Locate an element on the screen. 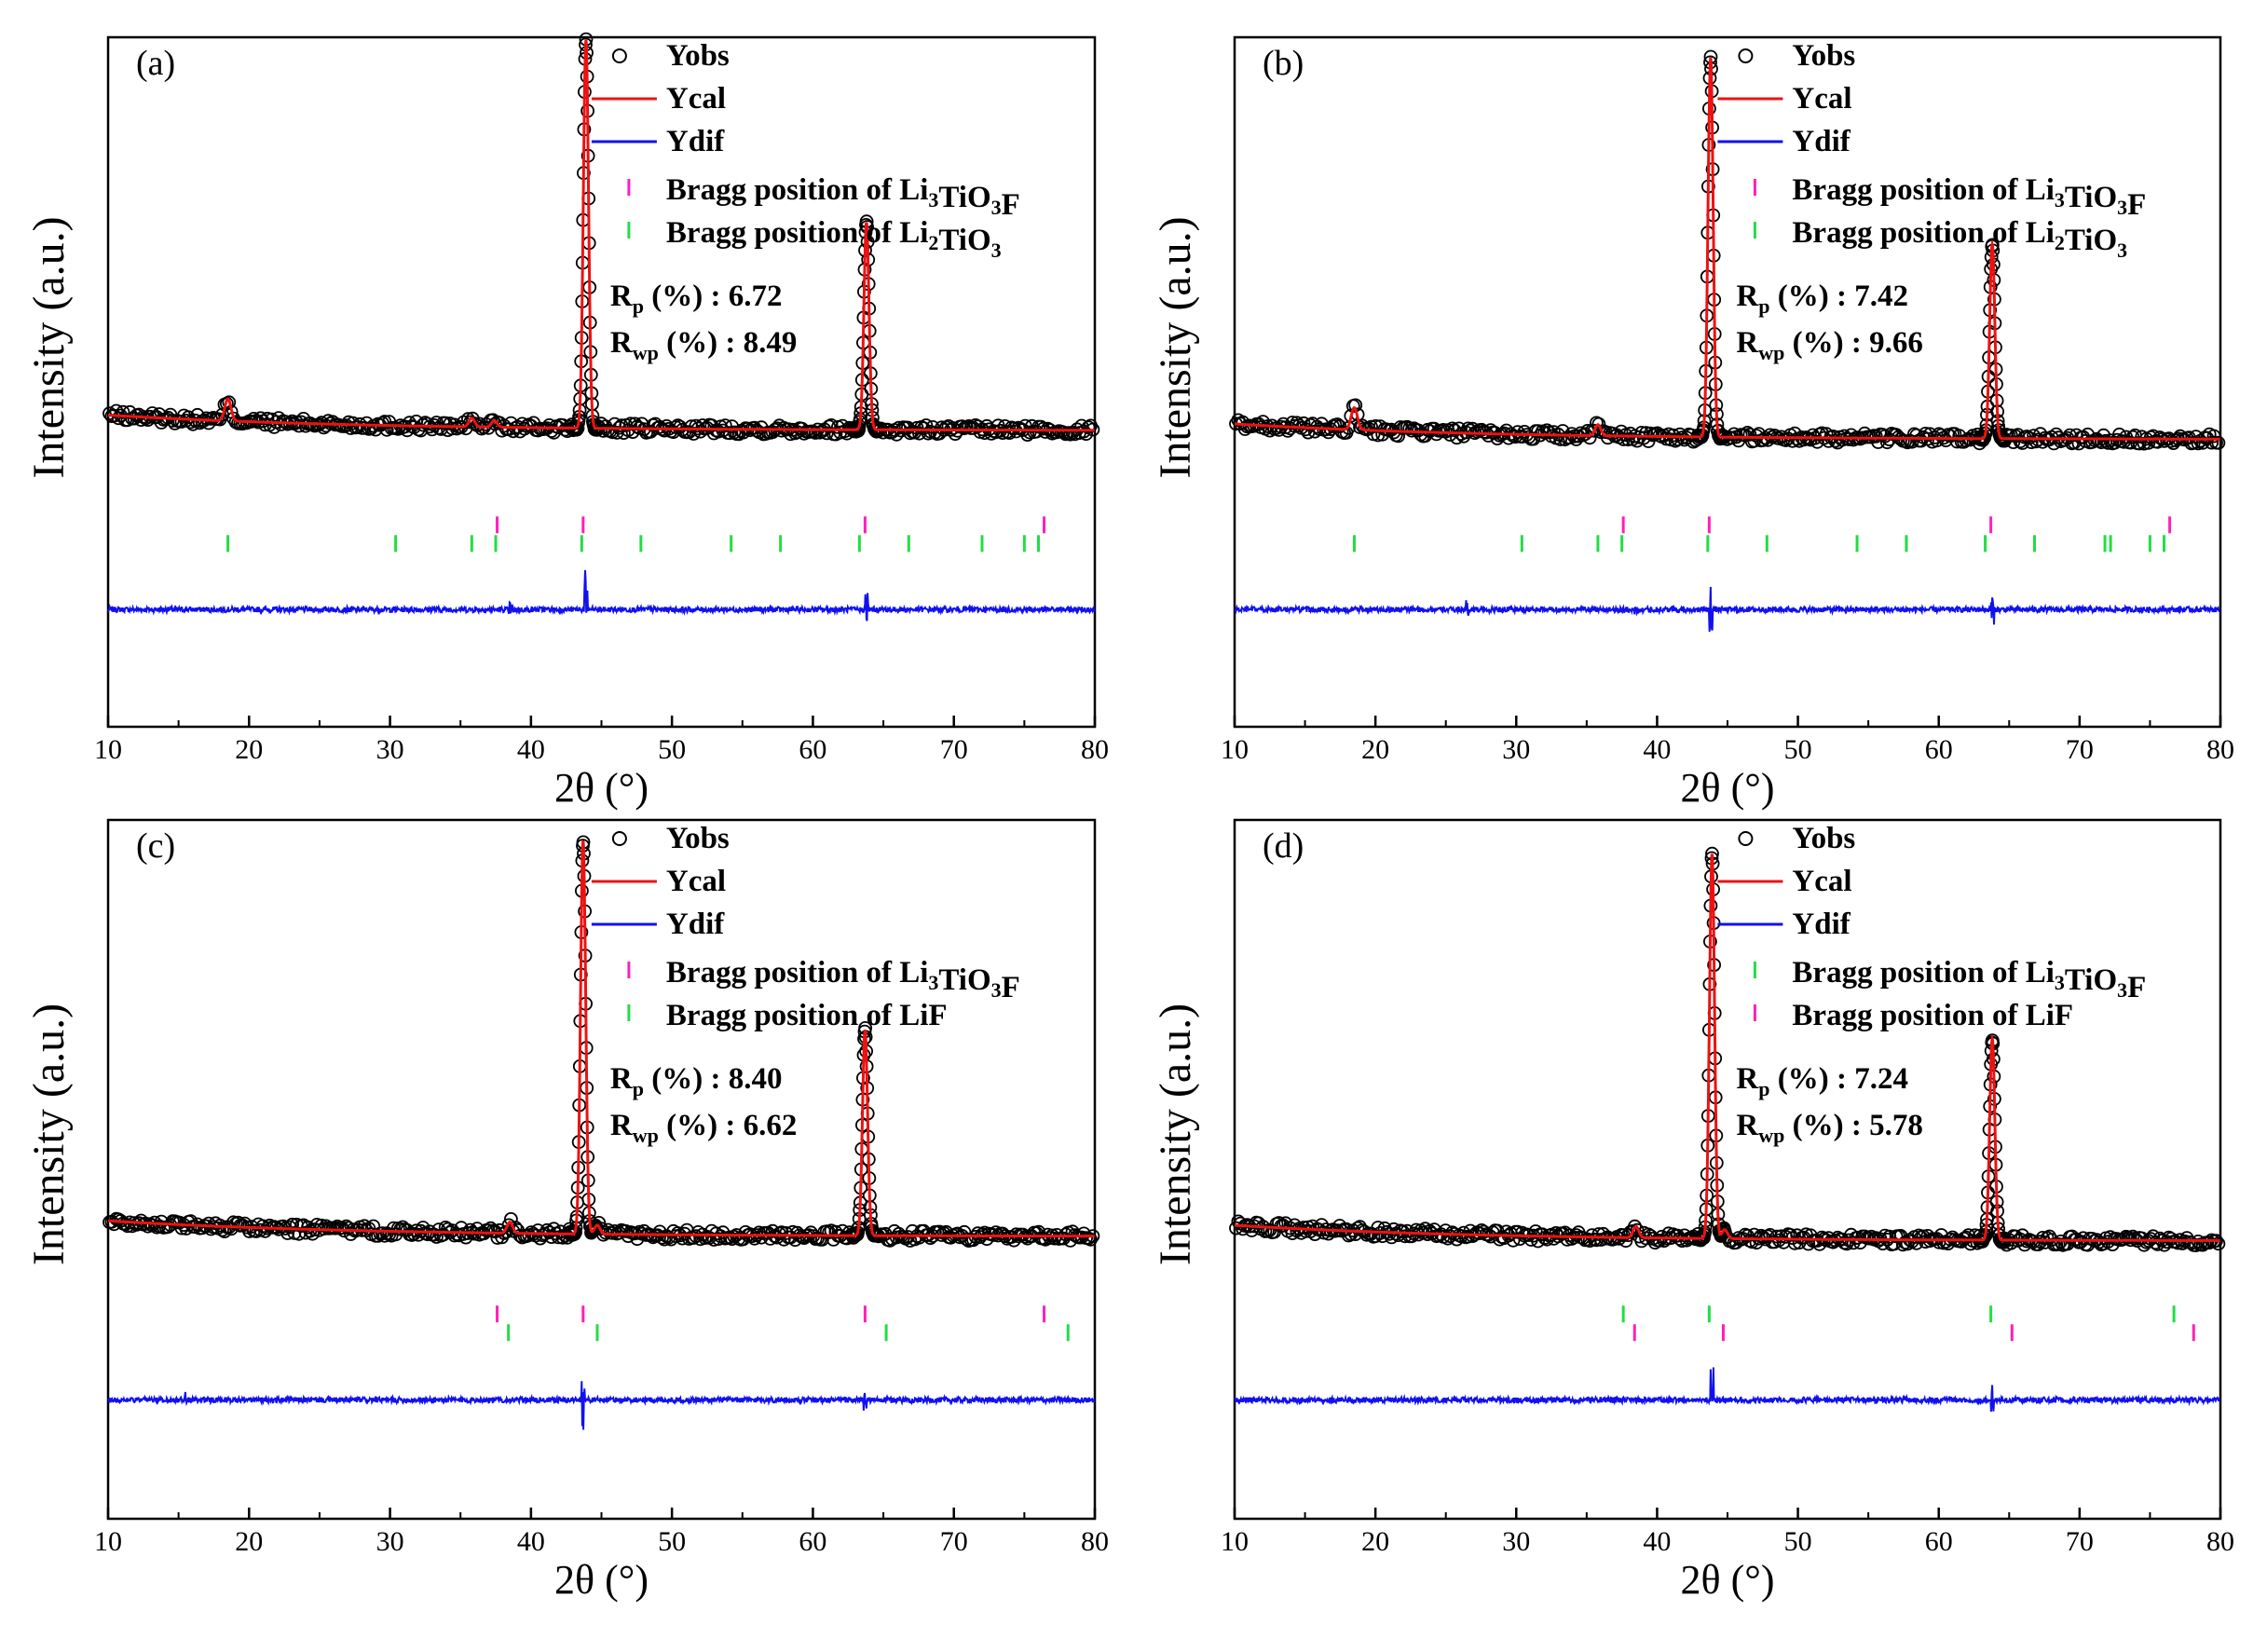 This screenshot has height=1652, width=2267. x-axis-title: 2θ (°) is located at coordinates (601, 1580).